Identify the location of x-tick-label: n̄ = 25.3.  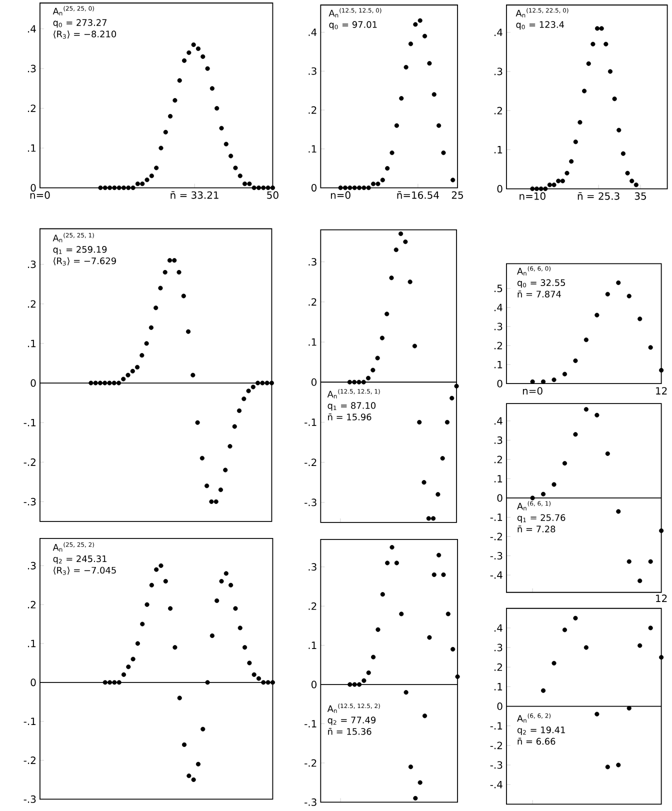
(599, 196).